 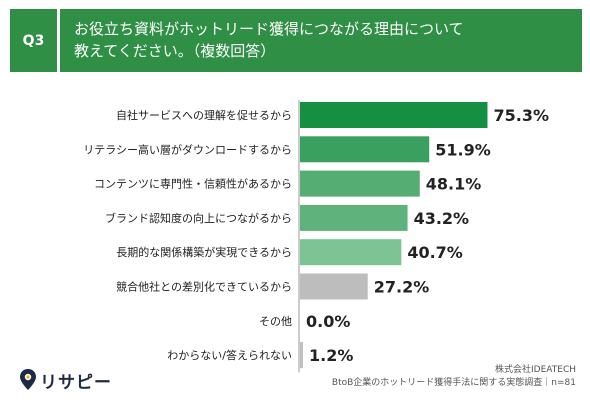 I want to click on footer-company: 株式会社IDEATECH, so click(x=535, y=370).